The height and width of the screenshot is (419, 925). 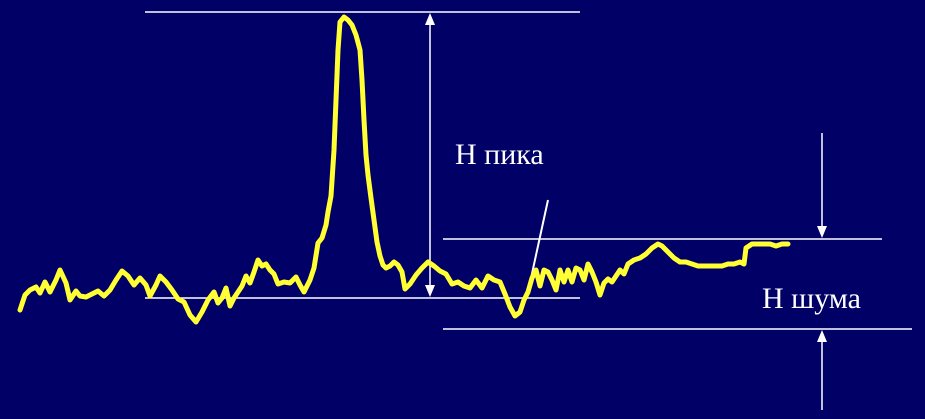 What do you see at coordinates (430, 291) in the screenshot?
I see `peak-arrow-down-head` at bounding box center [430, 291].